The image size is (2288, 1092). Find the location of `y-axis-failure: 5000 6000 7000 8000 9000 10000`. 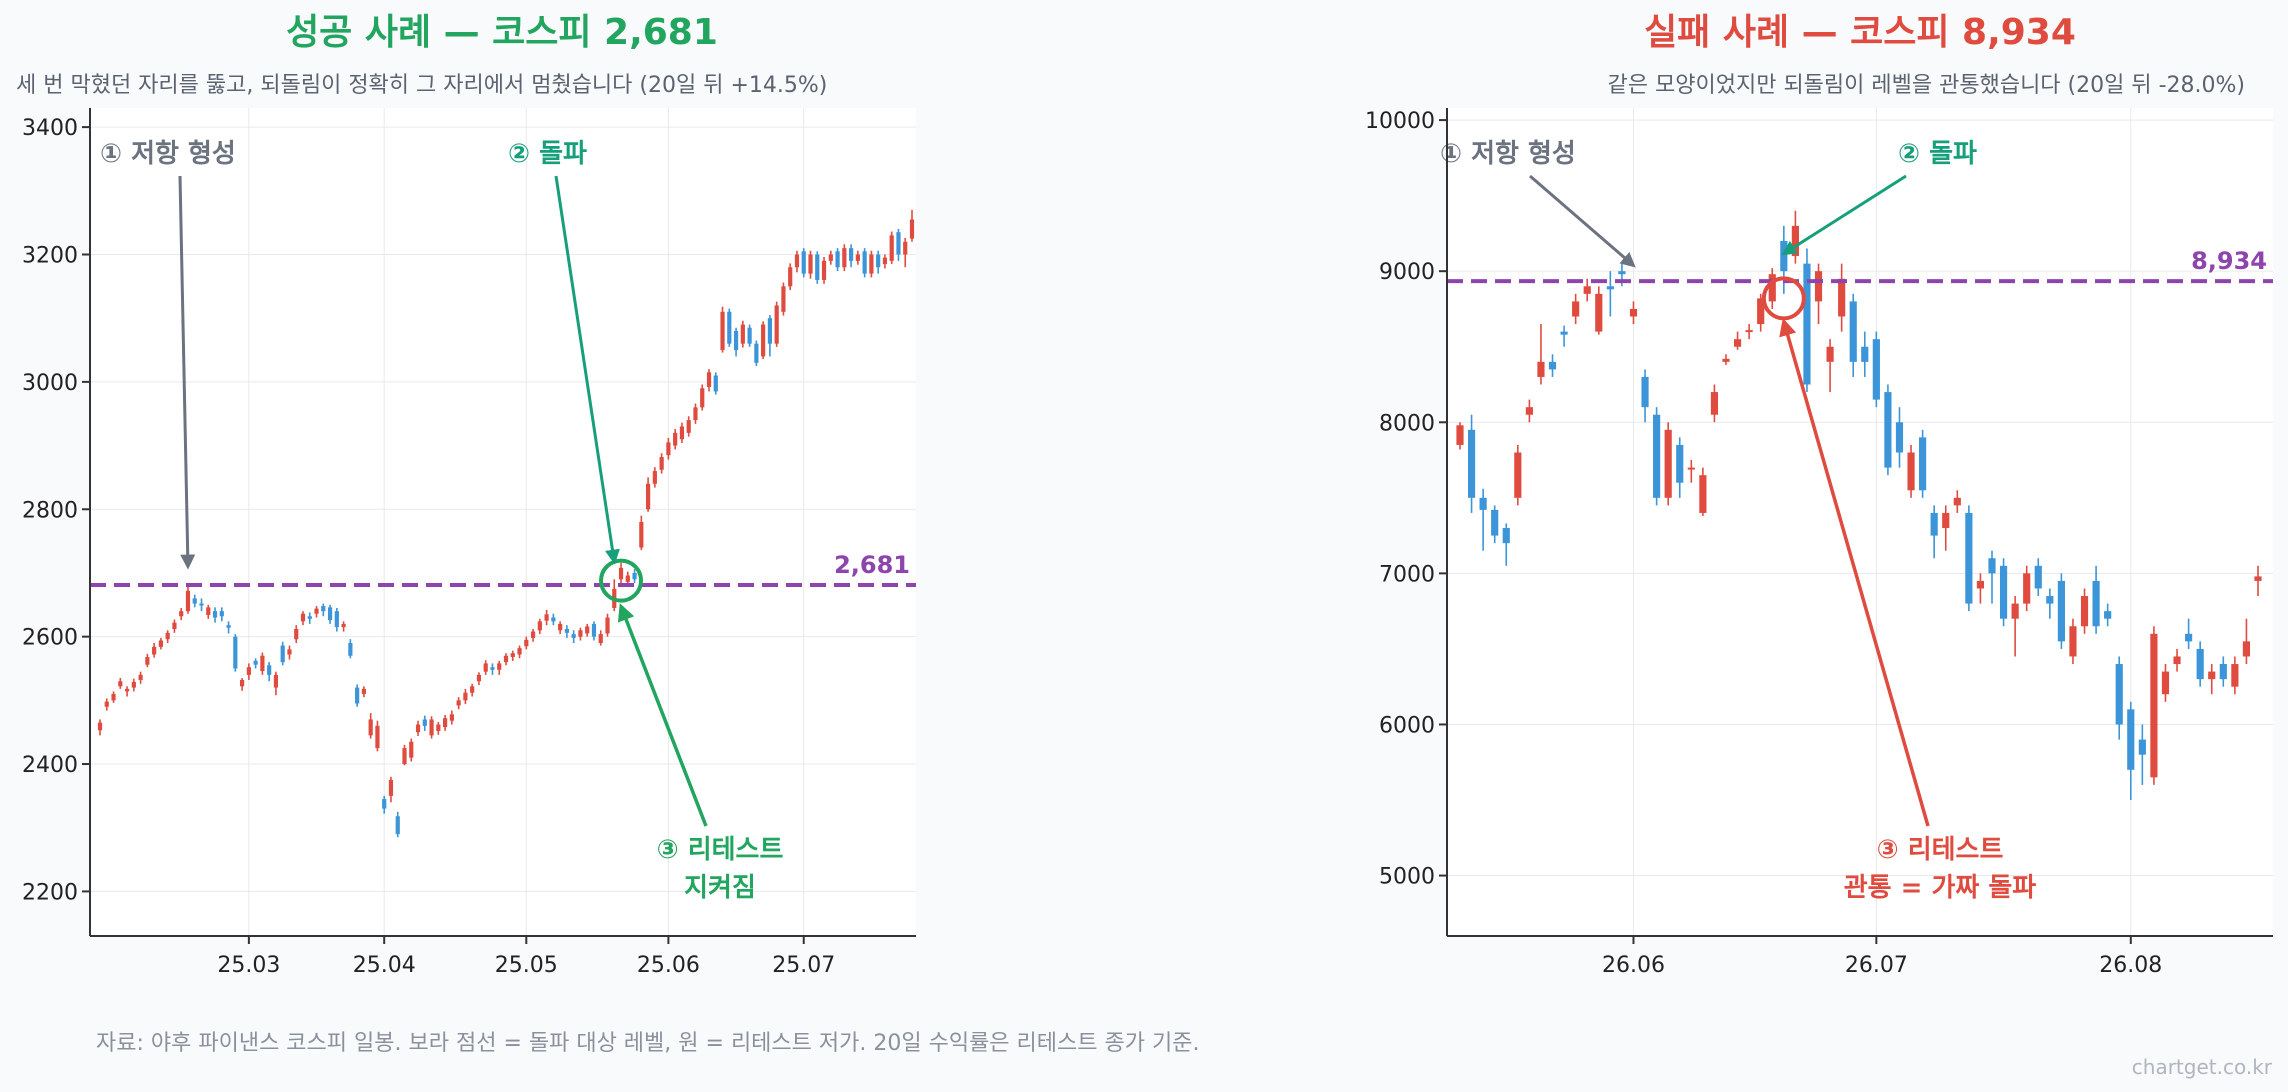

y-axis-failure: 5000 6000 7000 8000 9000 10000 is located at coordinates (1406, 499).